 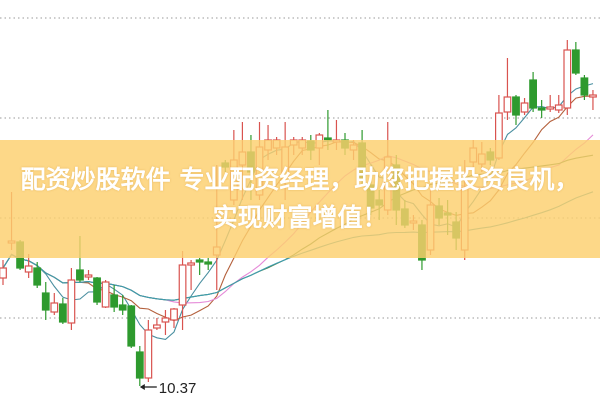 What do you see at coordinates (178, 388) in the screenshot?
I see `low-price-label: 10.37` at bounding box center [178, 388].